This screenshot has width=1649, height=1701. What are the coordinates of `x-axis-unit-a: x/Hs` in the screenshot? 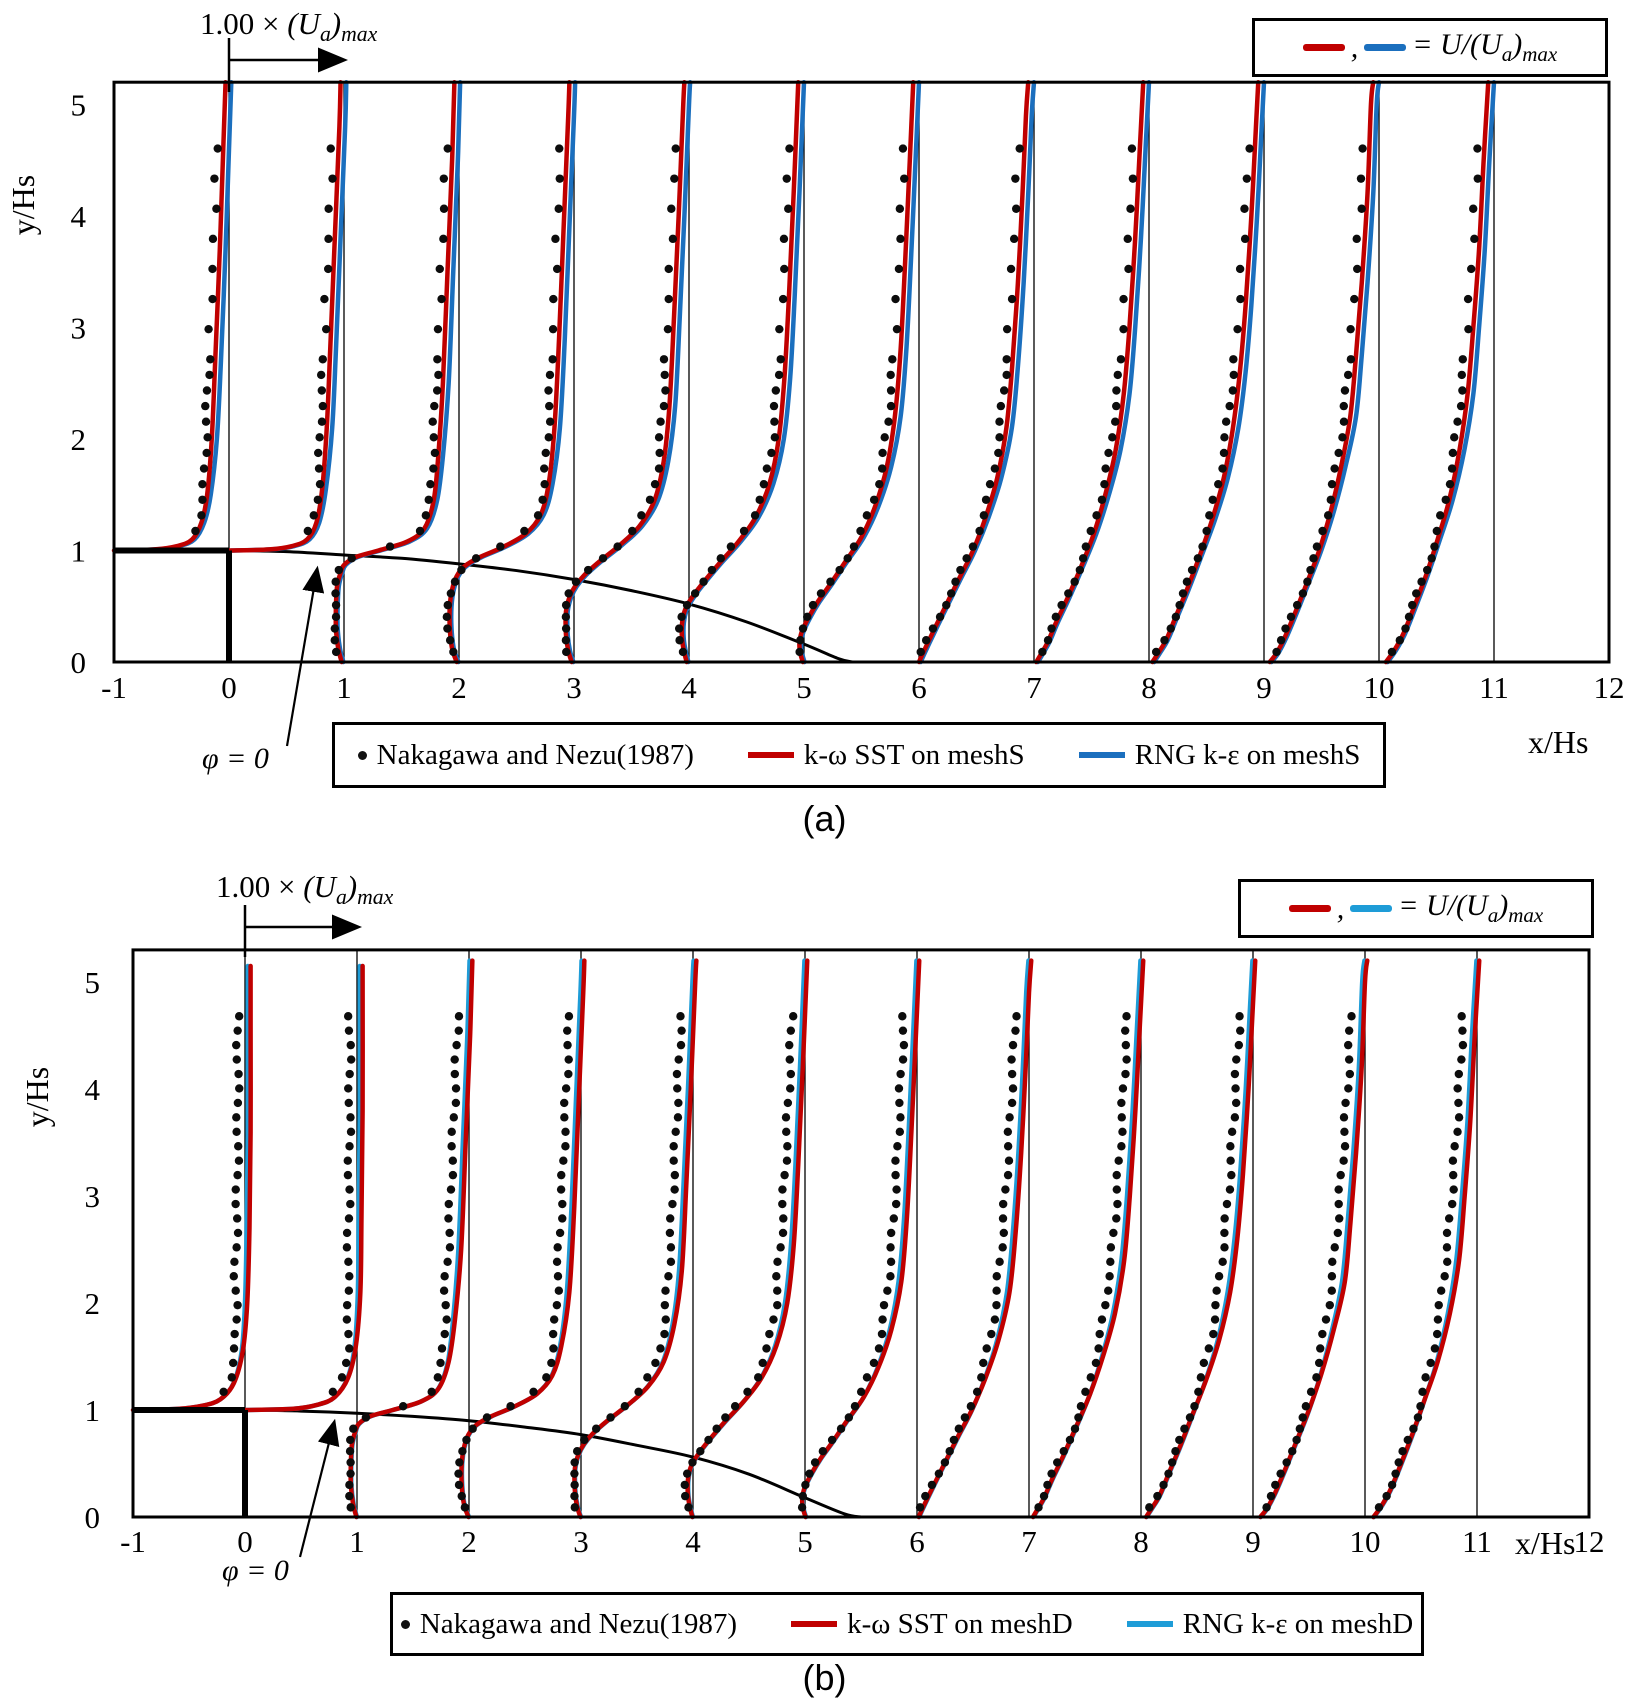 It's located at (1558, 742).